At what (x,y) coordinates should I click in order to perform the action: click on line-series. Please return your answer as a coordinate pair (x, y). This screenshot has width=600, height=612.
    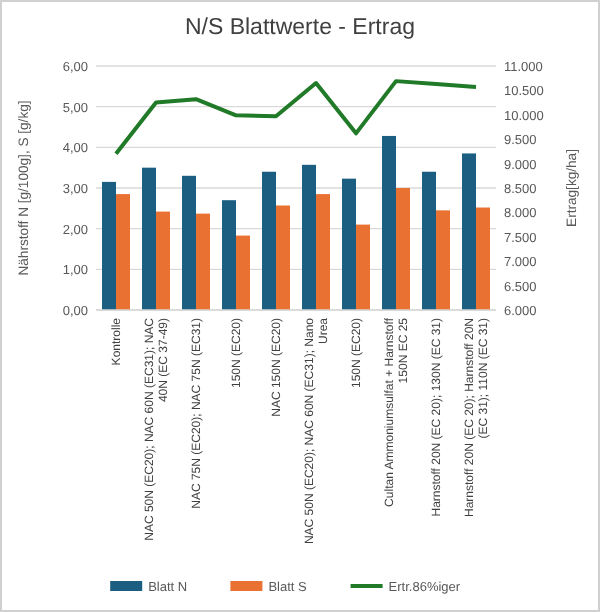
    Looking at the image, I should click on (296, 117).